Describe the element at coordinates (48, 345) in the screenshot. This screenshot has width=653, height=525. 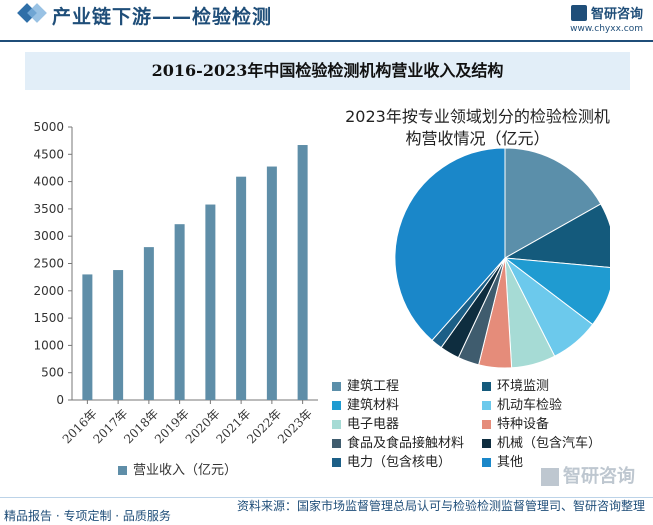
I see `y-tick-label: 1000` at that location.